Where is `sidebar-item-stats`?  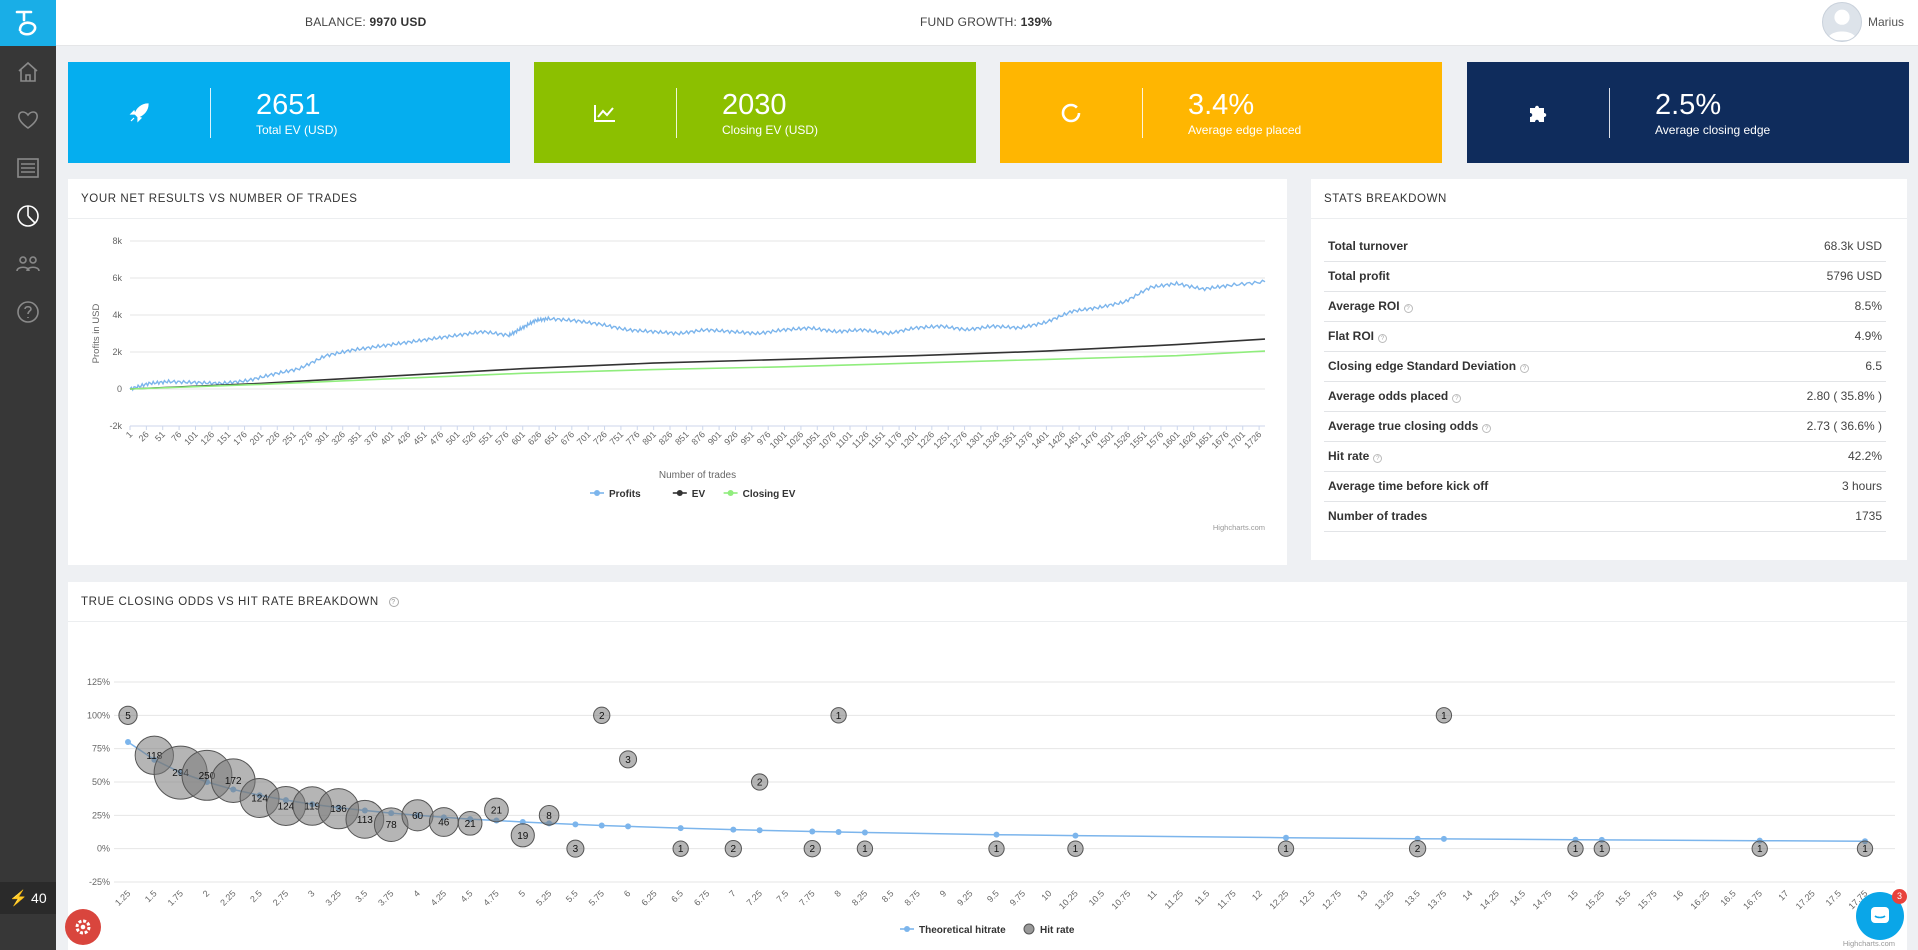 sidebar-item-stats is located at coordinates (28, 216).